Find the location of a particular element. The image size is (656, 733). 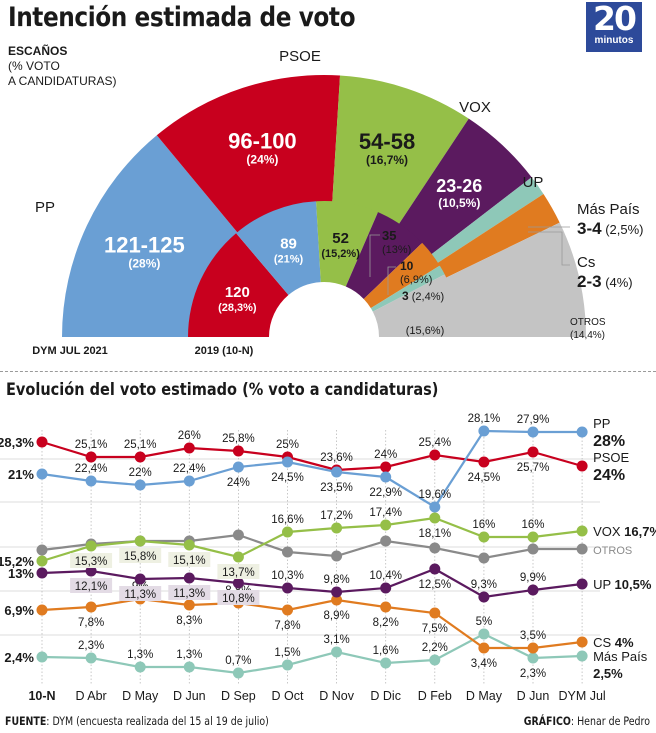

hemicycle-slice-cs is located at coordinates (498, 236).